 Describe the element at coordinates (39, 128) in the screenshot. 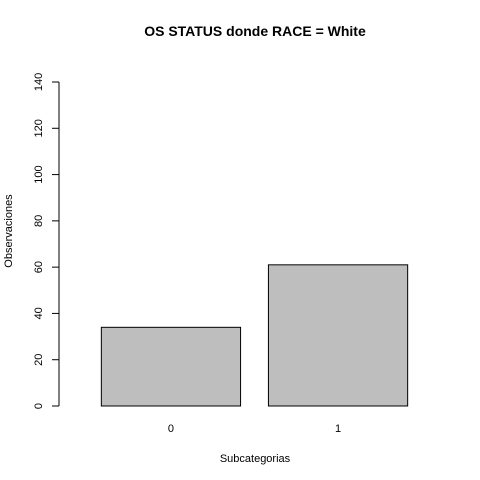

I see `y-tick-label: 120` at that location.